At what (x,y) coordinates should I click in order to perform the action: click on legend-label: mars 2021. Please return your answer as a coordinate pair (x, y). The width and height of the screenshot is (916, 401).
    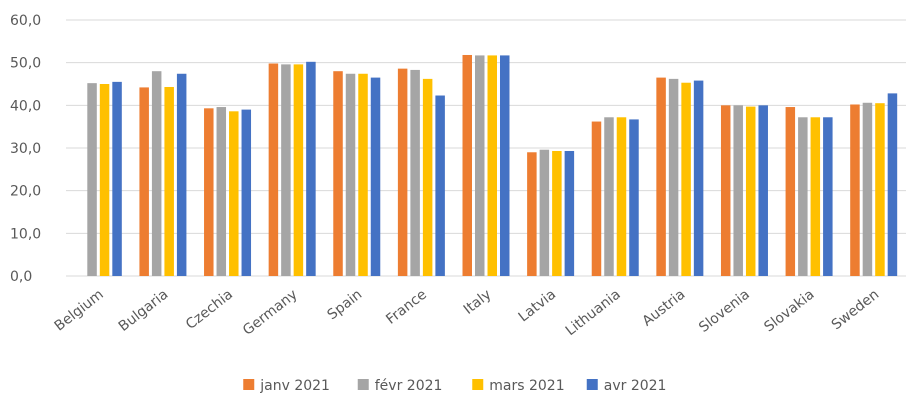
    Looking at the image, I should click on (526, 386).